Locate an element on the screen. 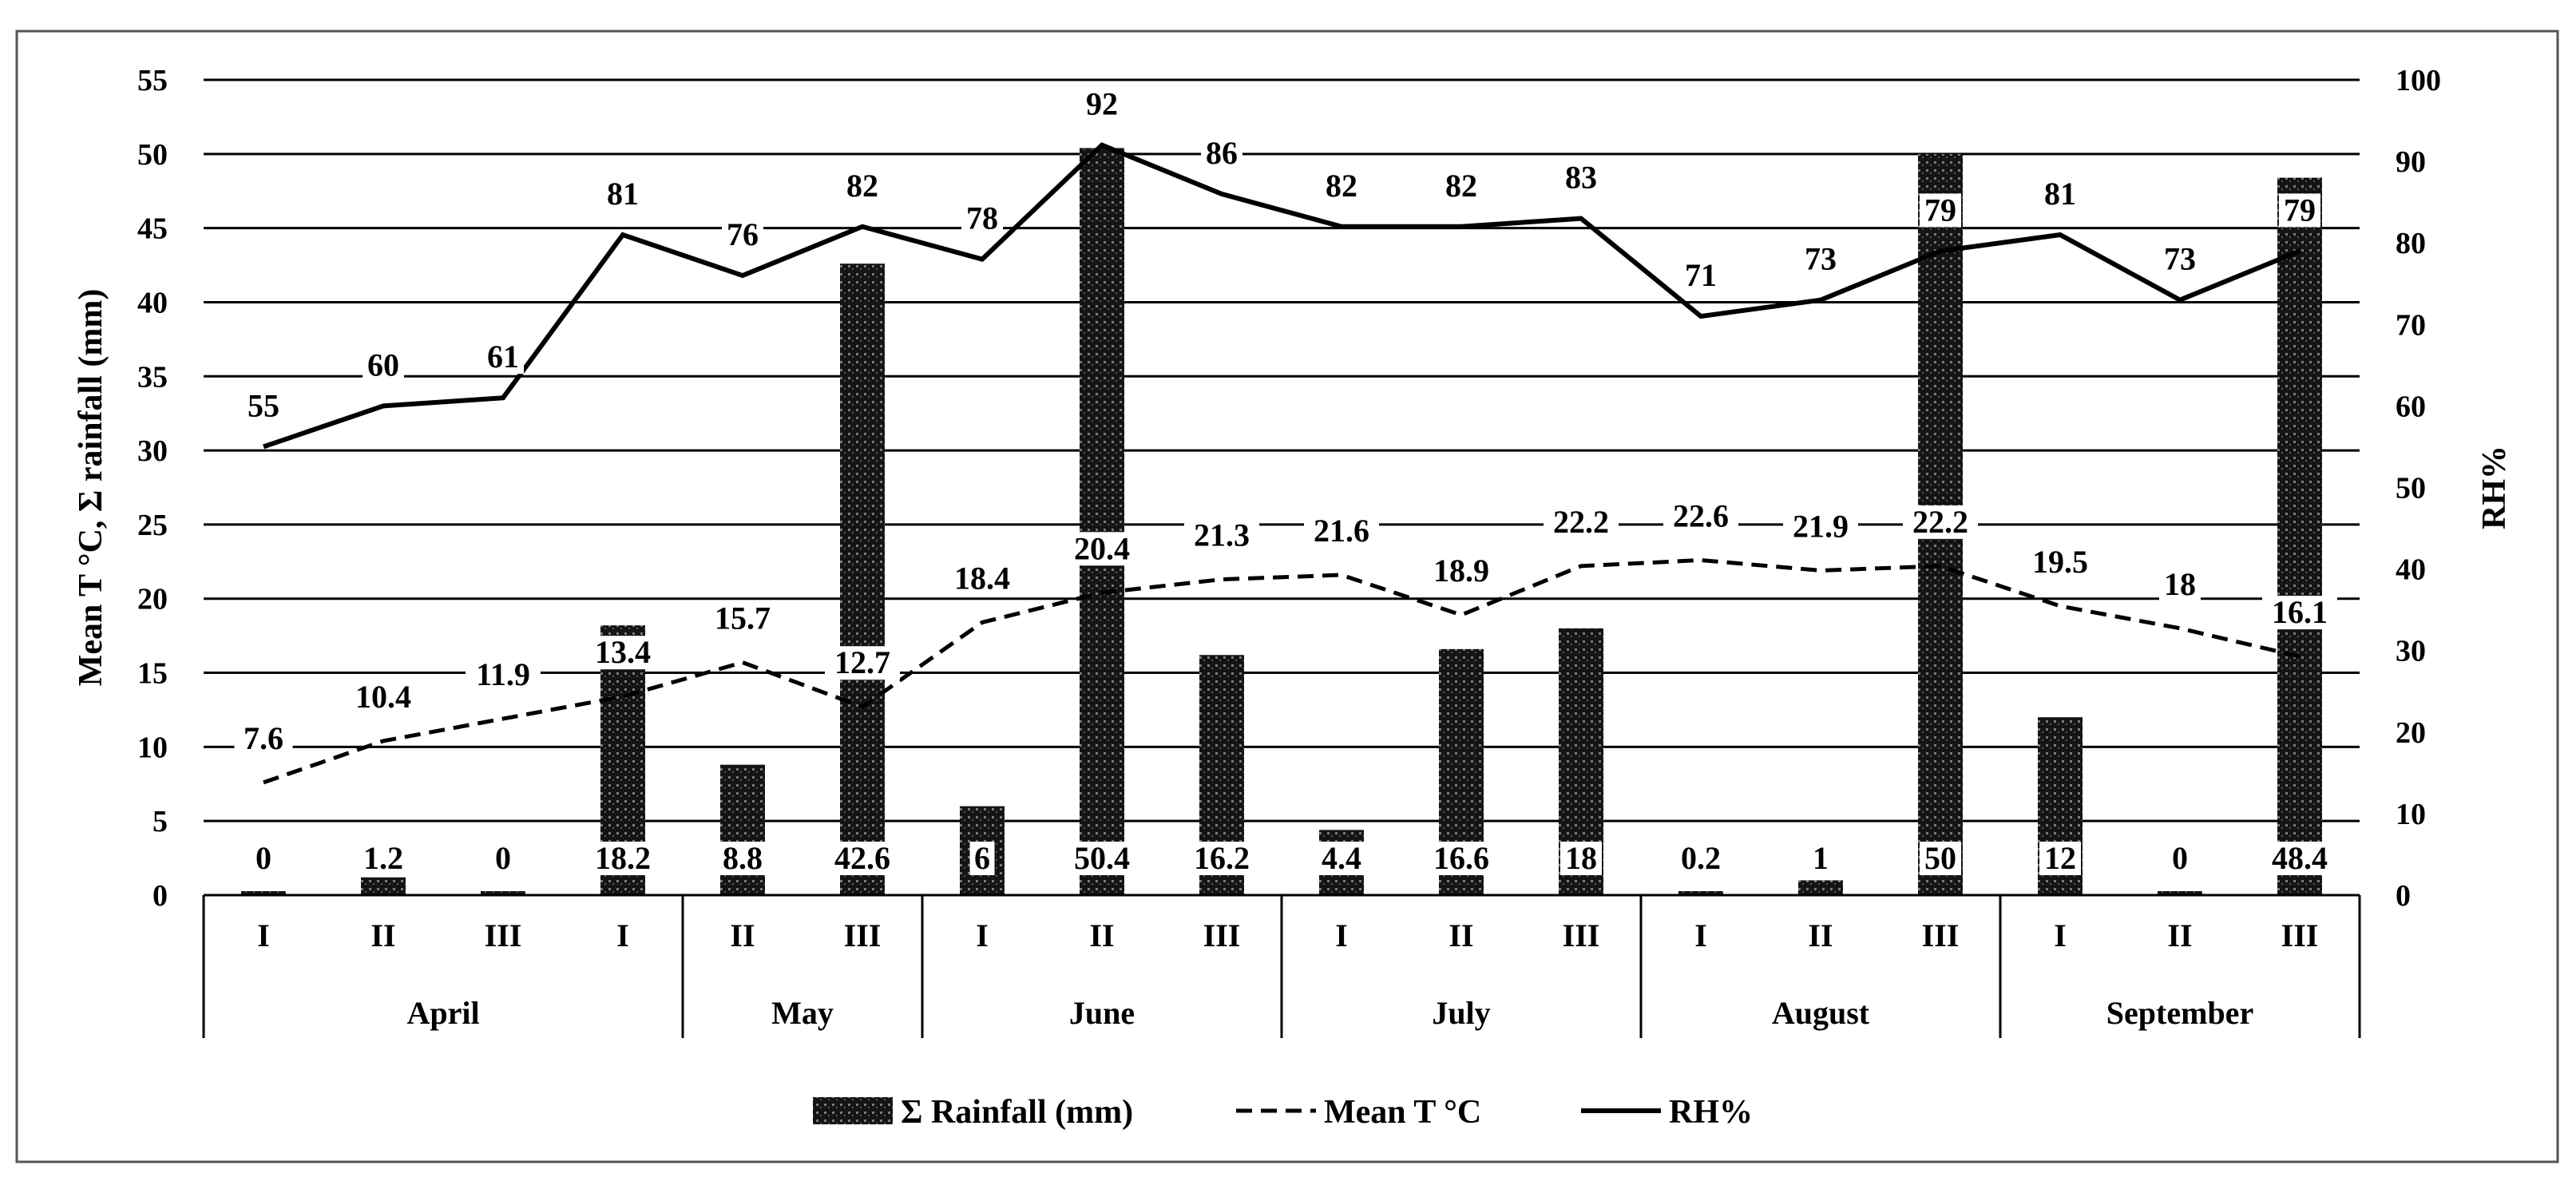 The width and height of the screenshot is (2576, 1185). rh-data-label: 71 is located at coordinates (1701, 275).